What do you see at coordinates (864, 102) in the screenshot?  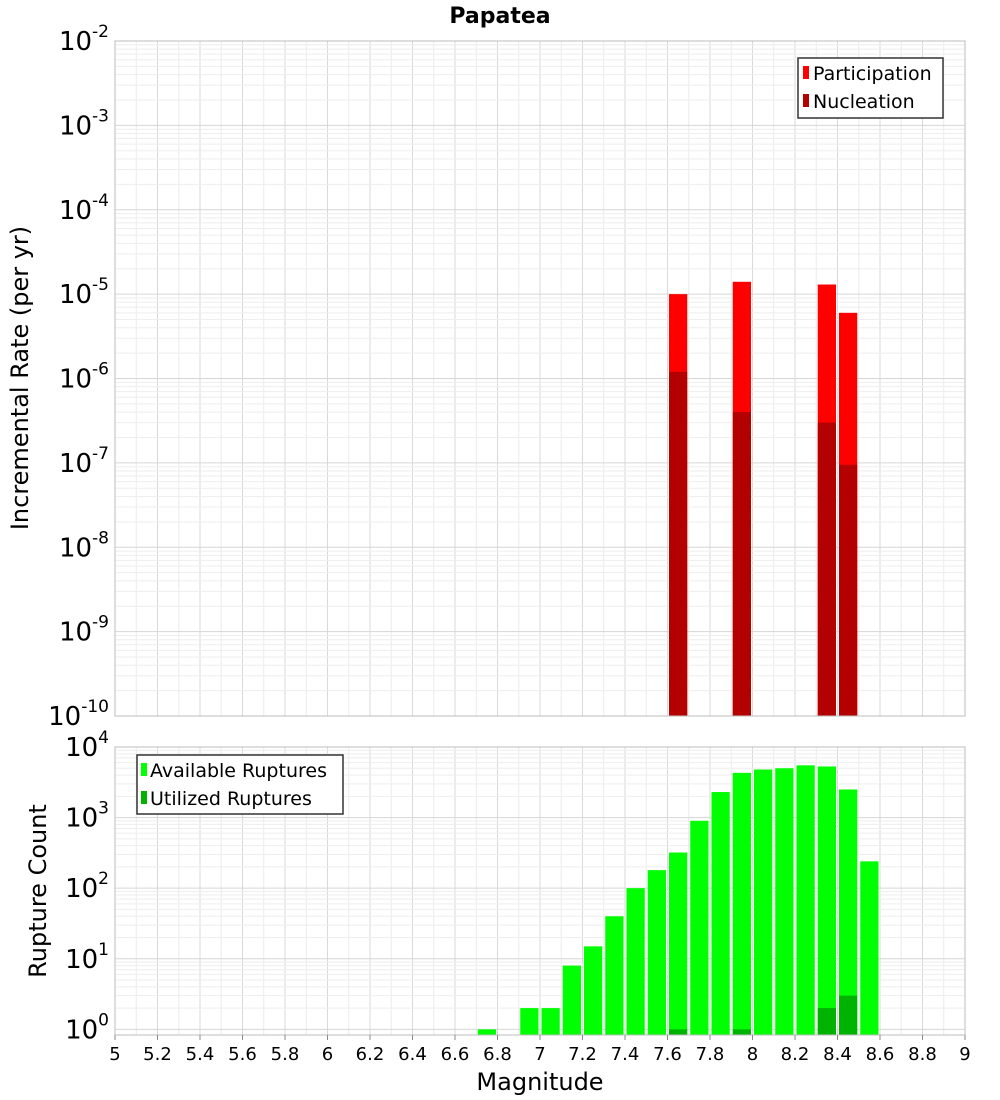 I see `legend-label-nucleation: Nucleation` at bounding box center [864, 102].